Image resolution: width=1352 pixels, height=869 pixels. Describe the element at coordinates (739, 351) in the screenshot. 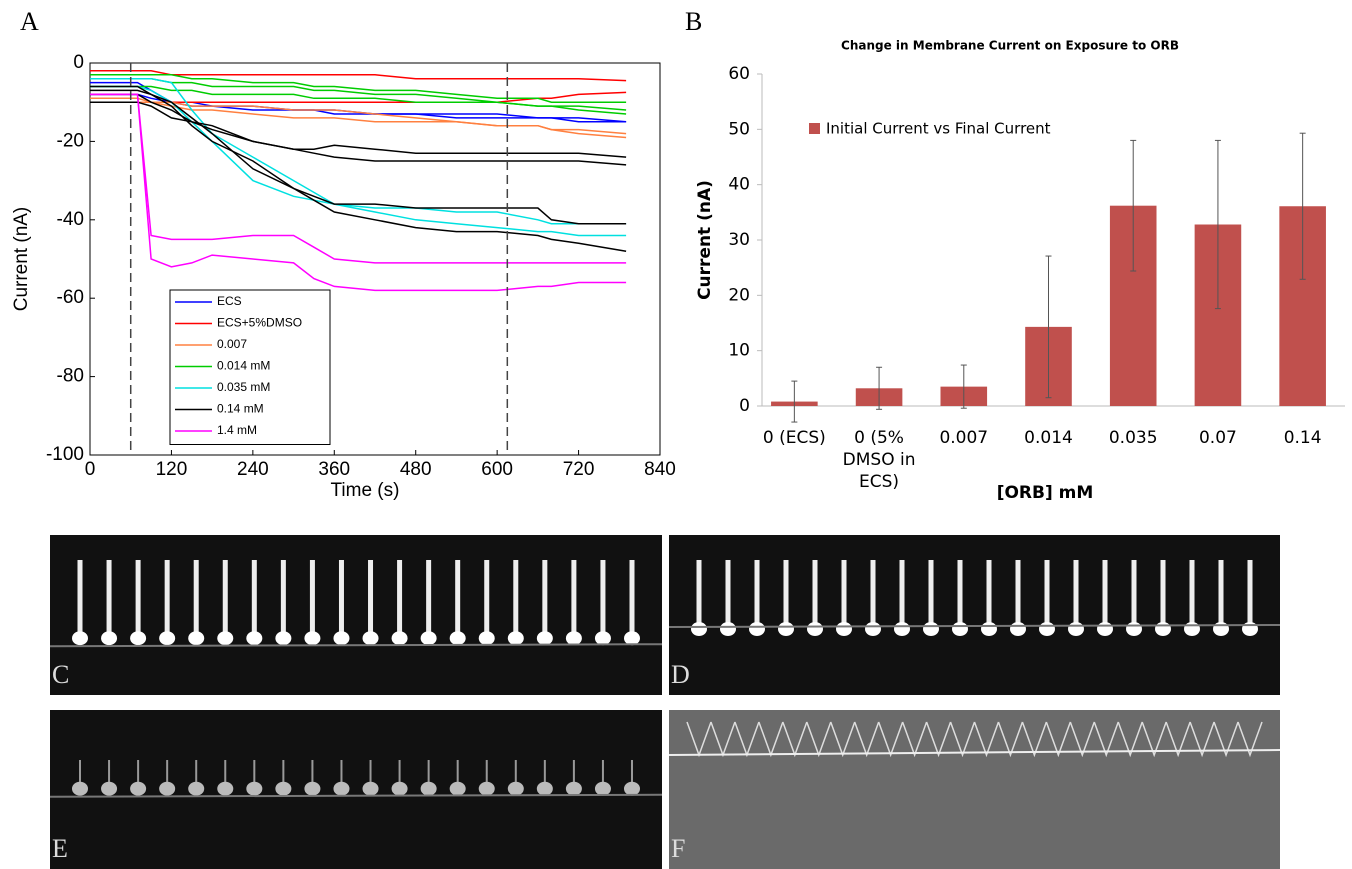

I see `y-tick-label: 10` at that location.